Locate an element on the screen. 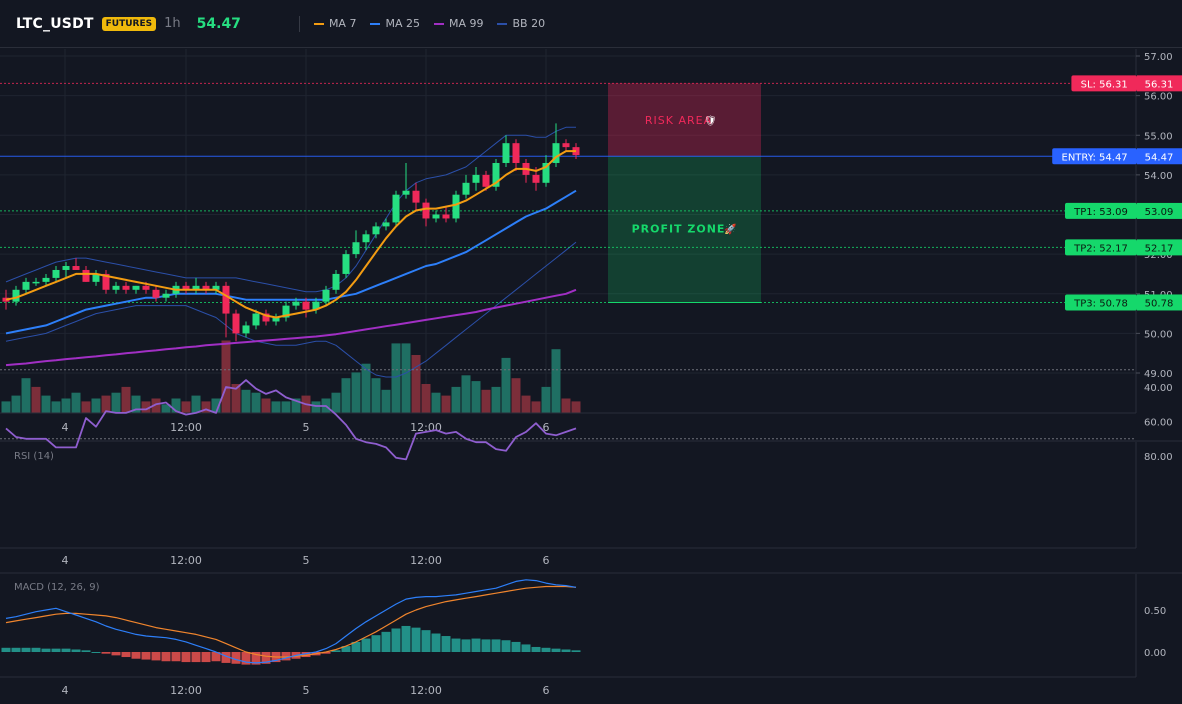  ma7-line is located at coordinates (290, 234).